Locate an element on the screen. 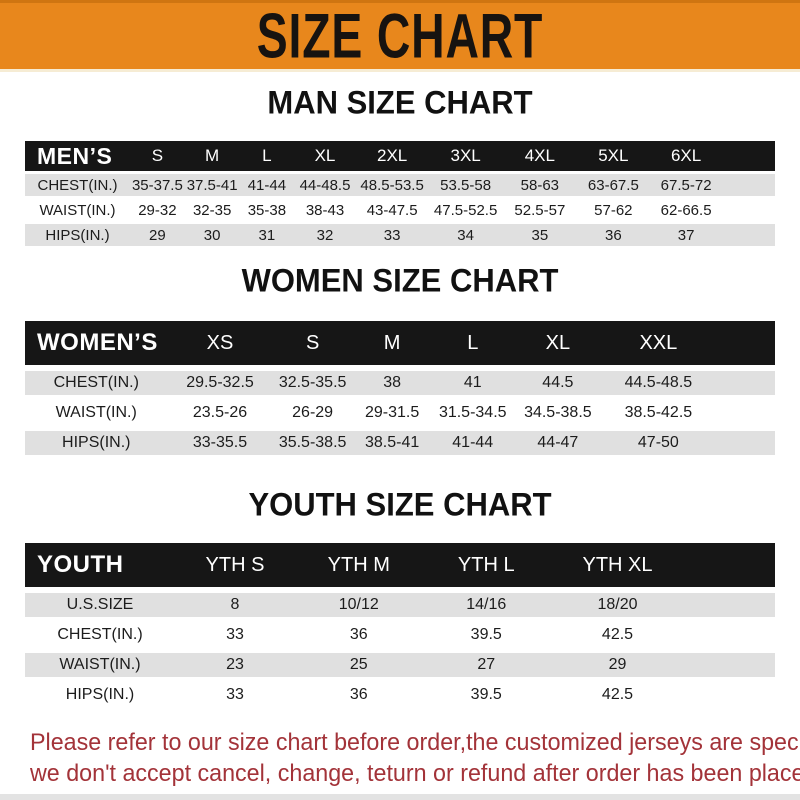  column-header: 2XL is located at coordinates (392, 156).